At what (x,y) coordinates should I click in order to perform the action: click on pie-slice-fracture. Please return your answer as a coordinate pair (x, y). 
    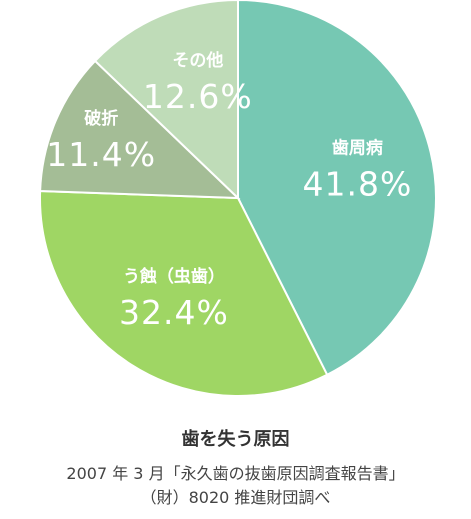
    Looking at the image, I should click on (140, 129).